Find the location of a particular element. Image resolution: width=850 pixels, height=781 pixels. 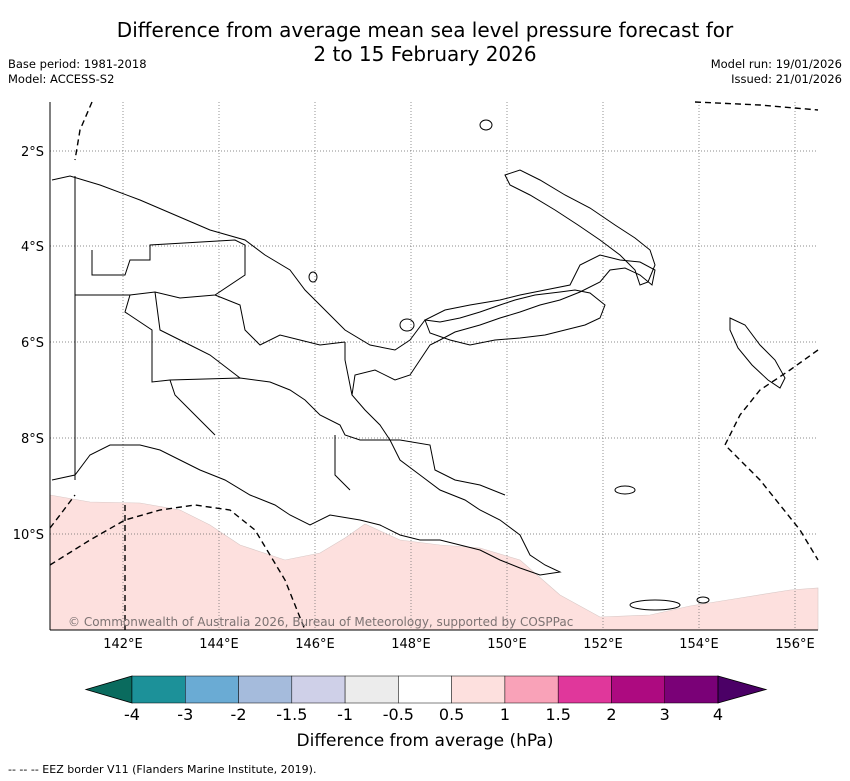

colorbar-tick: 3 is located at coordinates (664, 714).